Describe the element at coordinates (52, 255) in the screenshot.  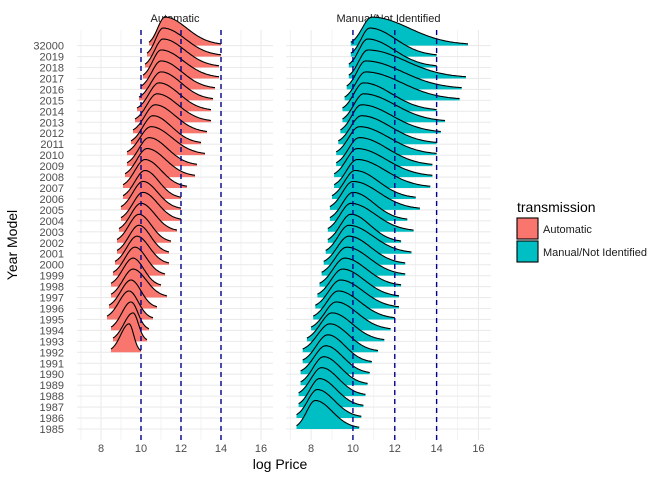
I see `y-tick-label: 2001` at that location.